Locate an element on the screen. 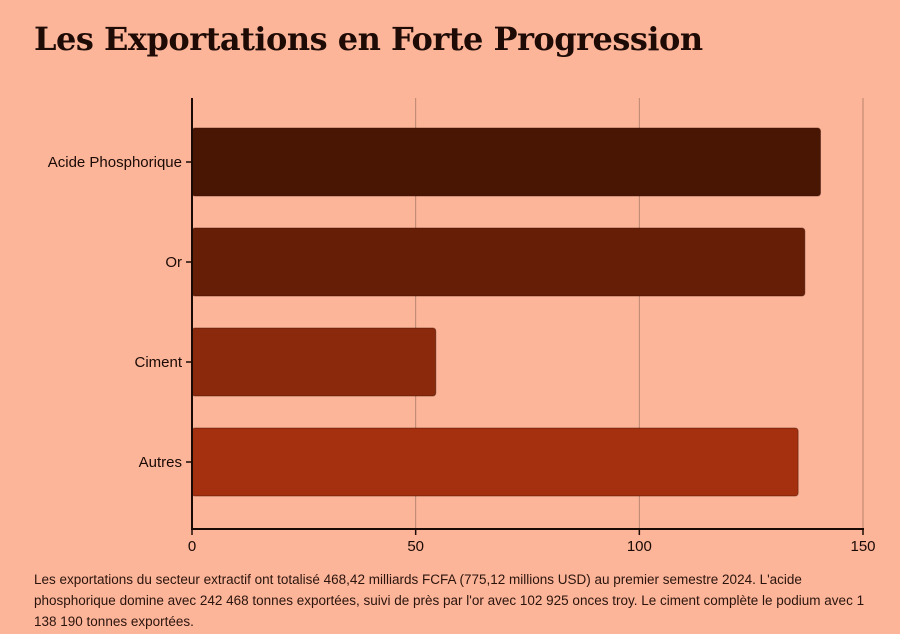 This screenshot has width=900, height=634. category-label: Ciment is located at coordinates (158, 362).